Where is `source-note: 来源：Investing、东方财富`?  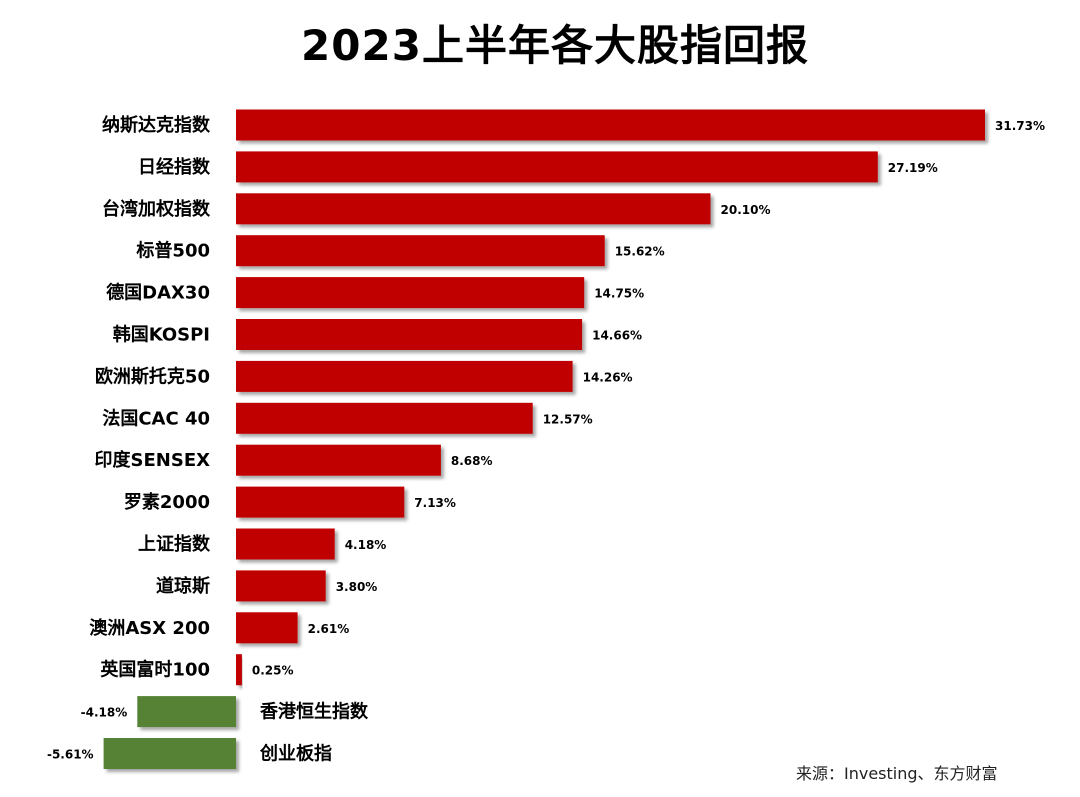
source-note: 来源：Investing、东方财富 is located at coordinates (897, 773).